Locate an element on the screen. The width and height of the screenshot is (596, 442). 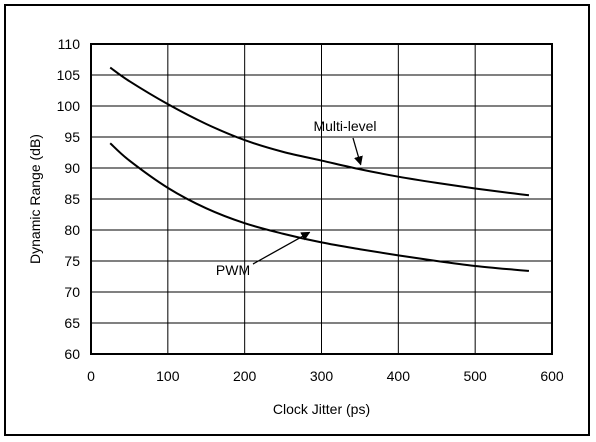
y-tick-label: 110 is located at coordinates (69, 44).